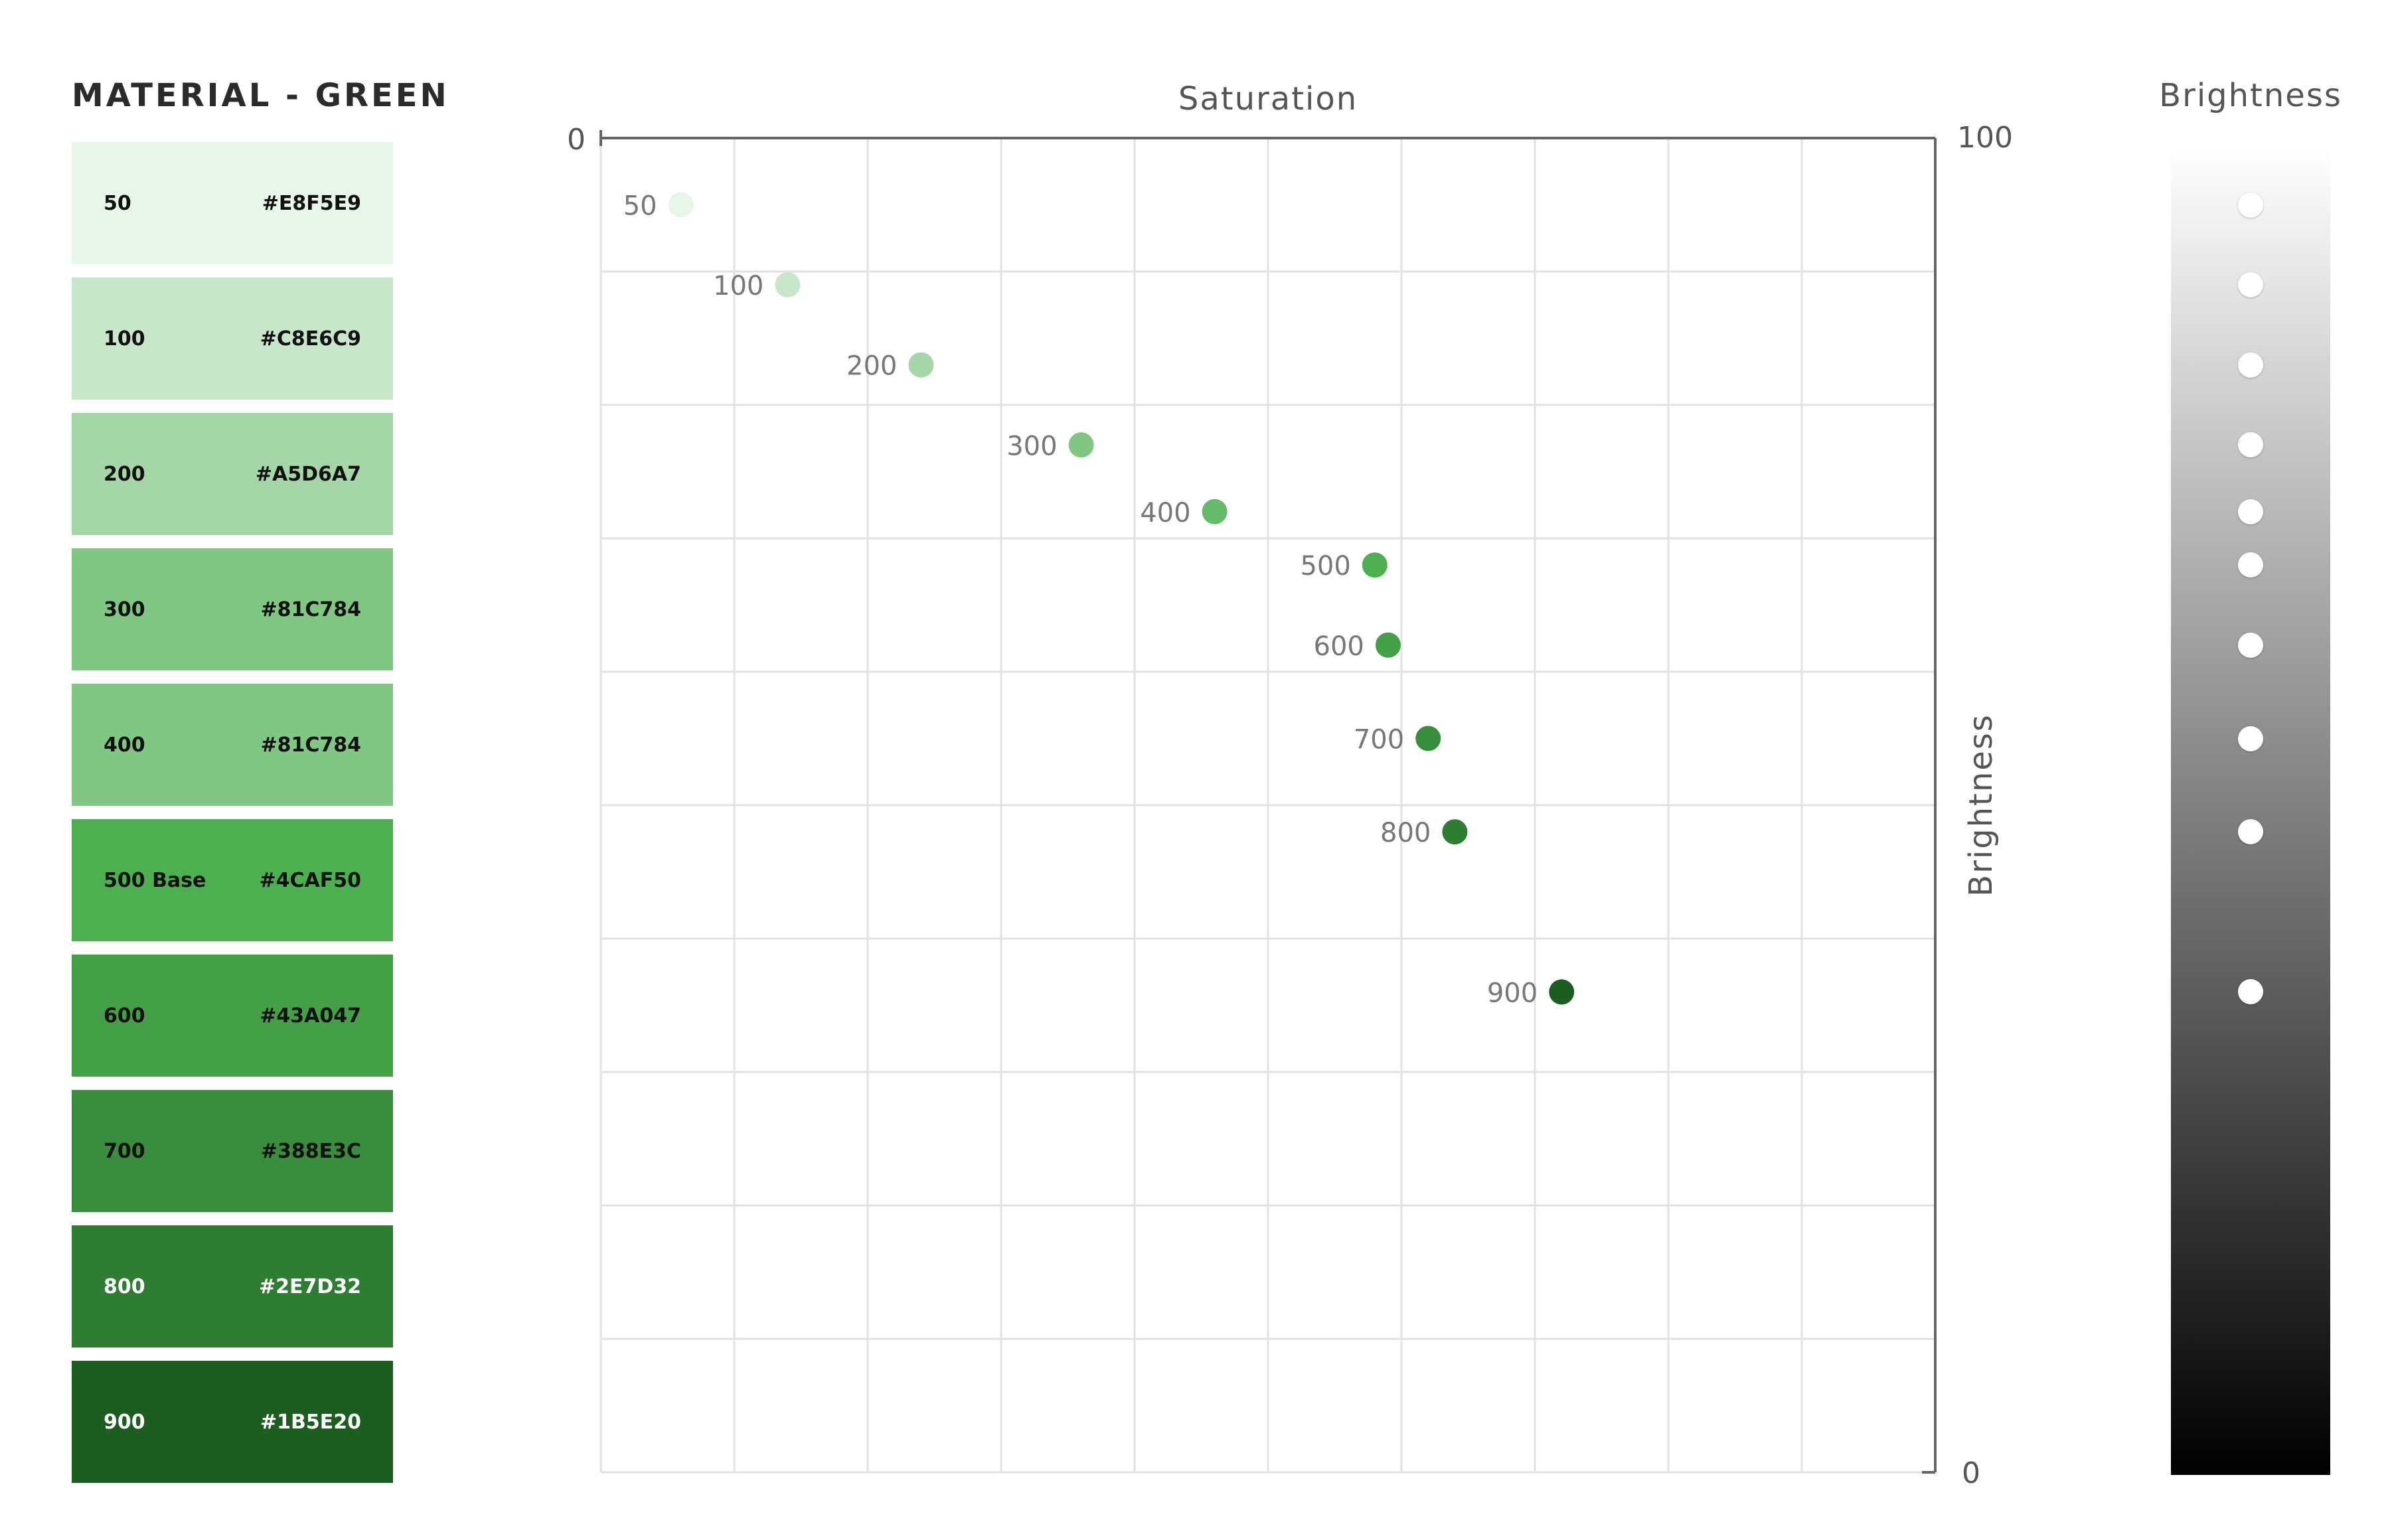 The width and height of the screenshot is (2390, 1540). I want to click on swatch-hex: #E8F5E9, so click(311, 203).